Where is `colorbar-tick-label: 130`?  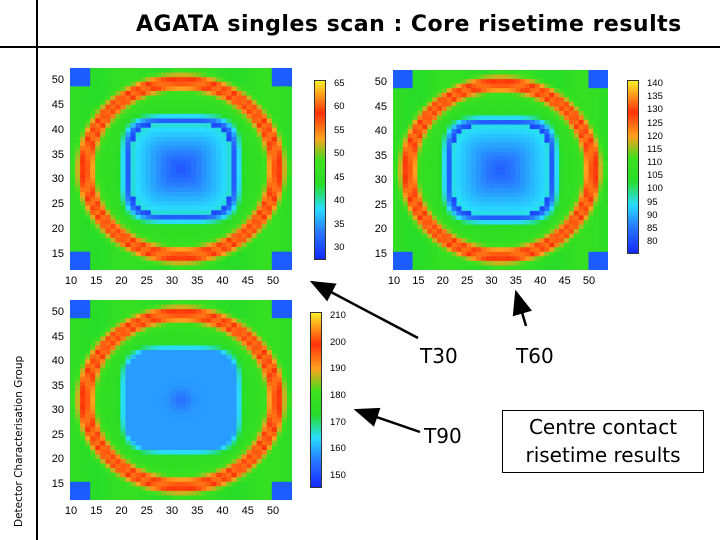
colorbar-tick-label: 130 is located at coordinates (655, 110).